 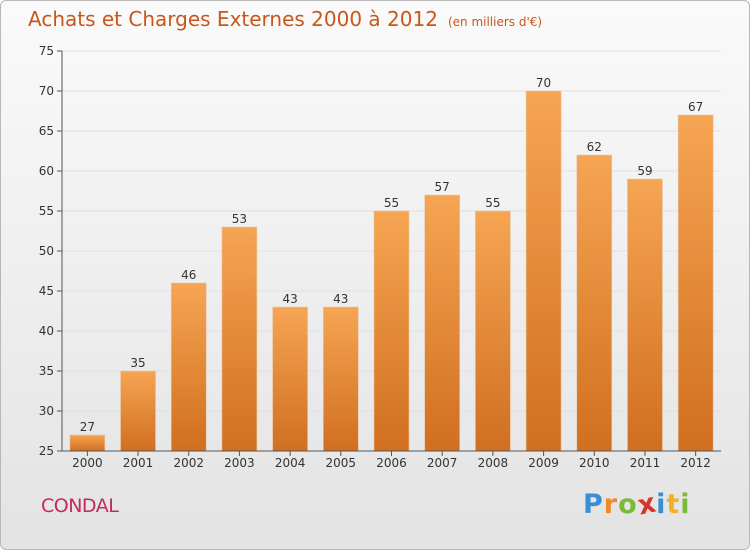 What do you see at coordinates (290, 379) in the screenshot?
I see `bar-2004` at bounding box center [290, 379].